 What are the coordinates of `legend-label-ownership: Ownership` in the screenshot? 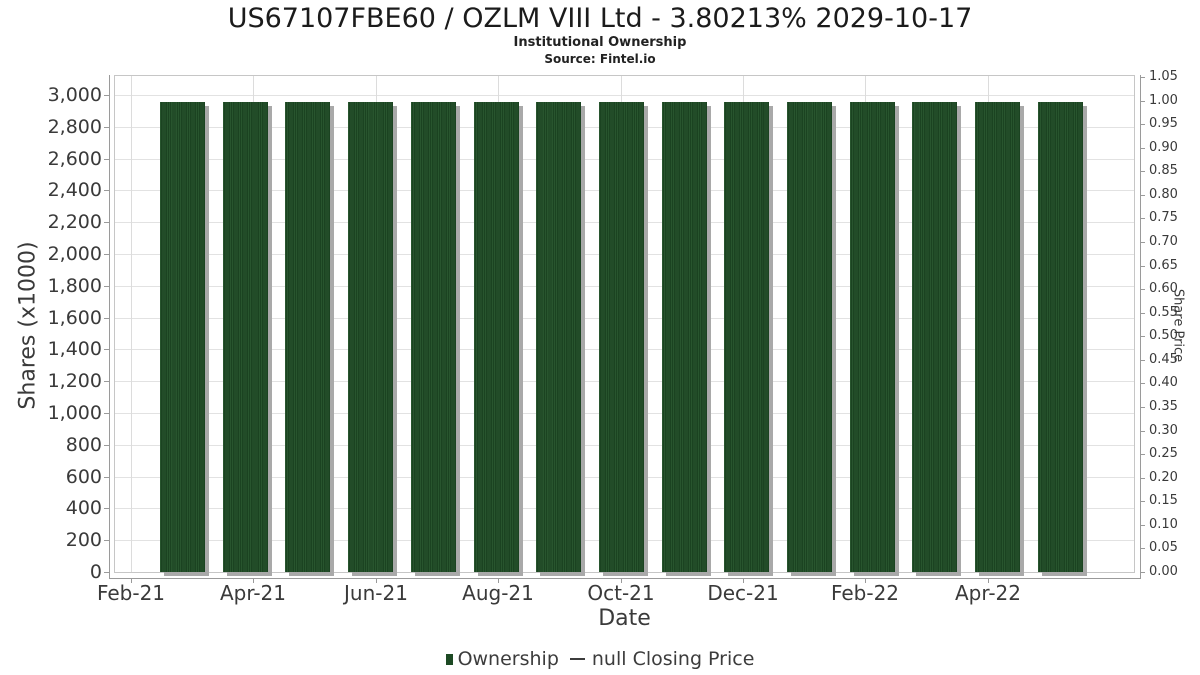 It's located at (508, 659).